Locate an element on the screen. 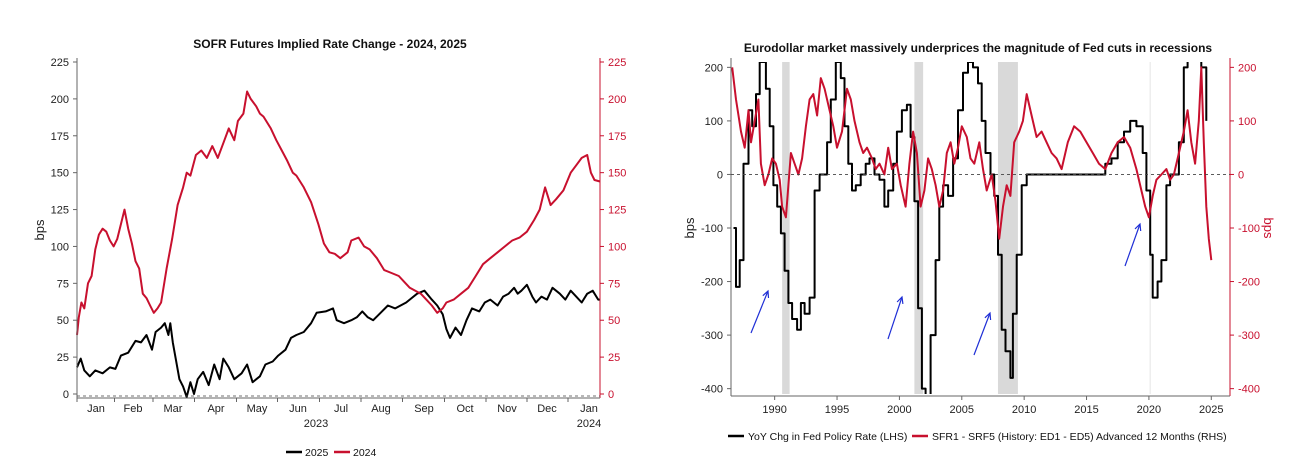 The height and width of the screenshot is (464, 1304). x-tick-label: Aug is located at coordinates (381, 409).